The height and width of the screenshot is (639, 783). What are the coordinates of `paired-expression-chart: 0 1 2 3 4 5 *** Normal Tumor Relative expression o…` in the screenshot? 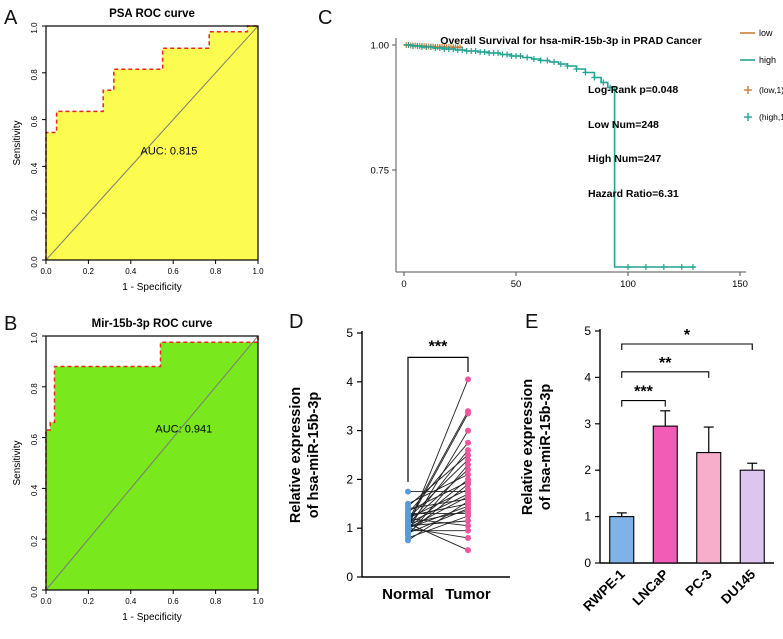 It's located at (399, 464).